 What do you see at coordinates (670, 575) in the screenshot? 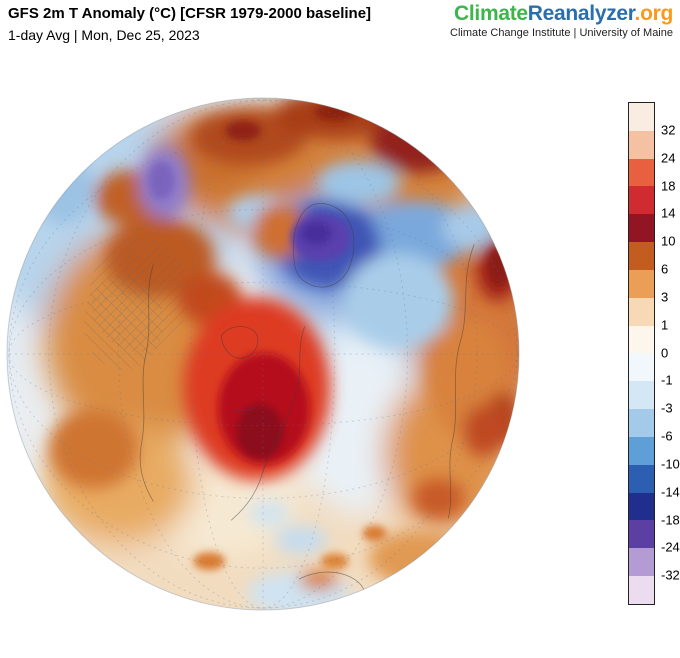
I see `colorbar-tick-label: -32` at bounding box center [670, 575].